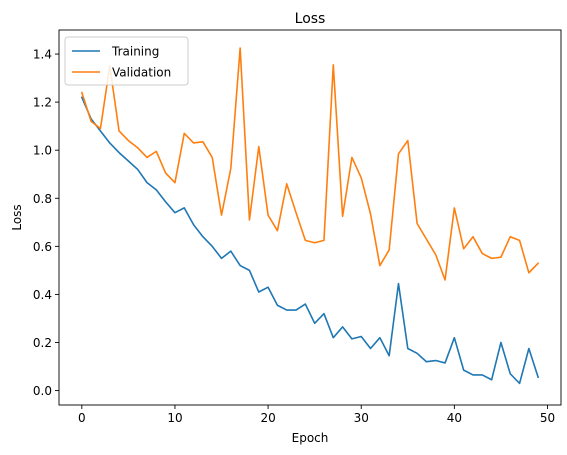 This screenshot has width=567, height=455. I want to click on x-axis-label: Epoch, so click(310, 438).